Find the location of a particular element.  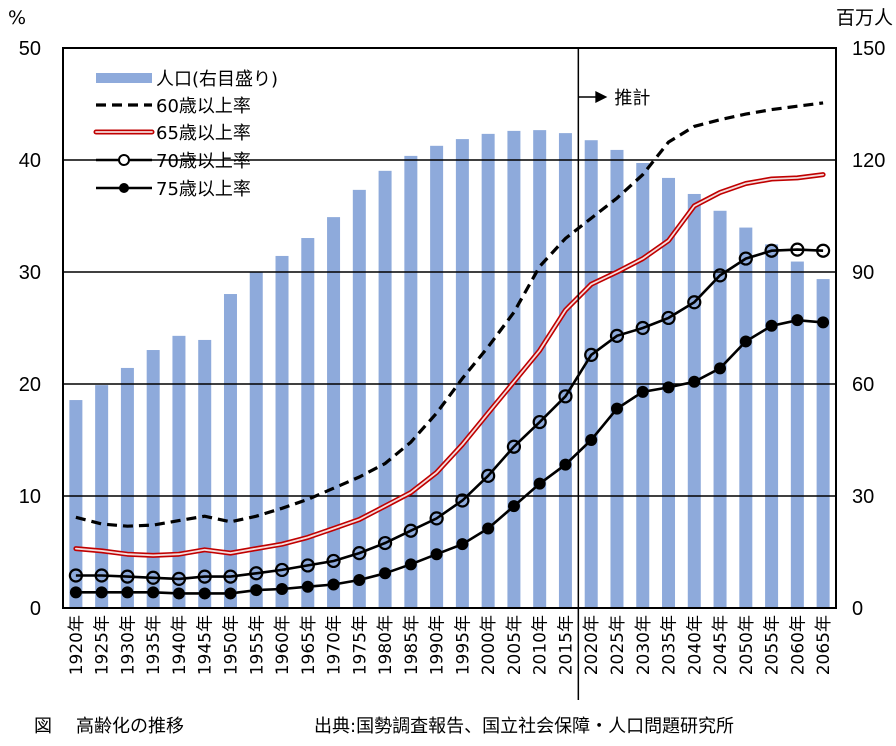

left-tick-label: 40 is located at coordinates (30, 161).